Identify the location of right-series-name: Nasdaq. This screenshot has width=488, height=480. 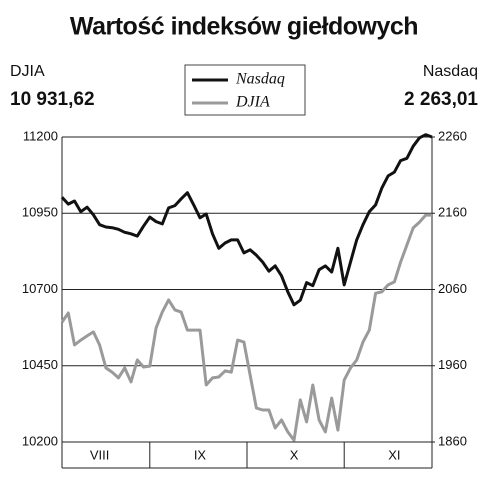
(450, 71).